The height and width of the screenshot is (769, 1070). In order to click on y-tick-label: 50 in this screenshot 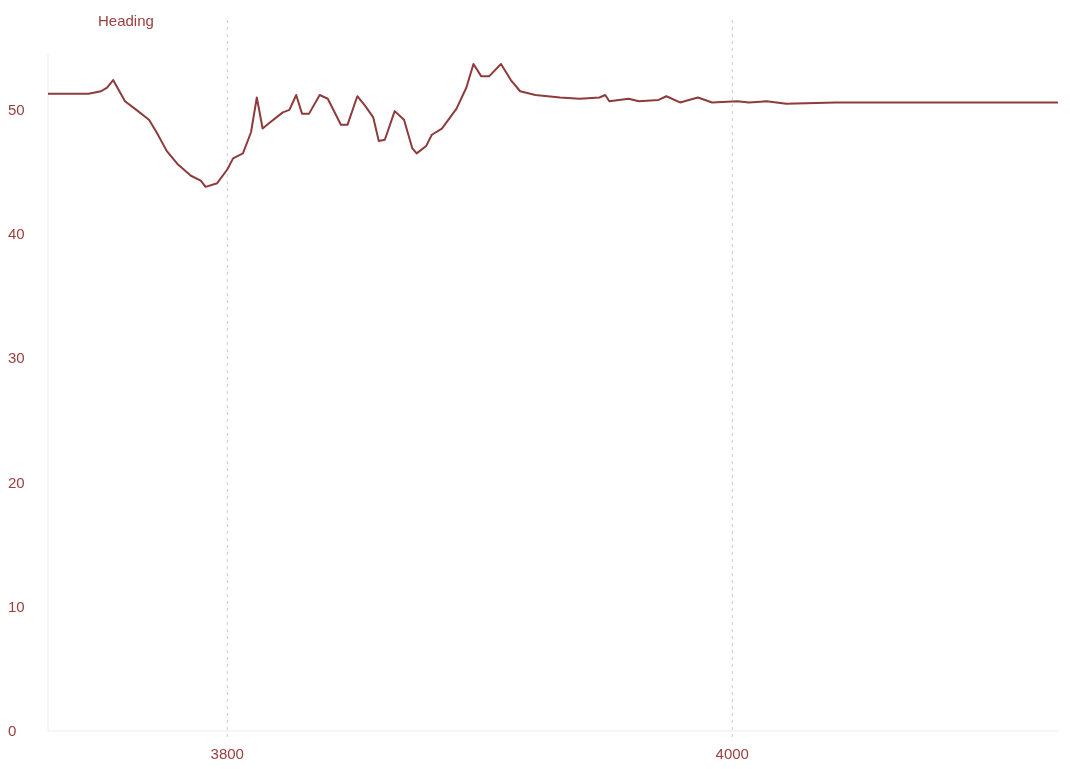, I will do `click(16, 109)`.